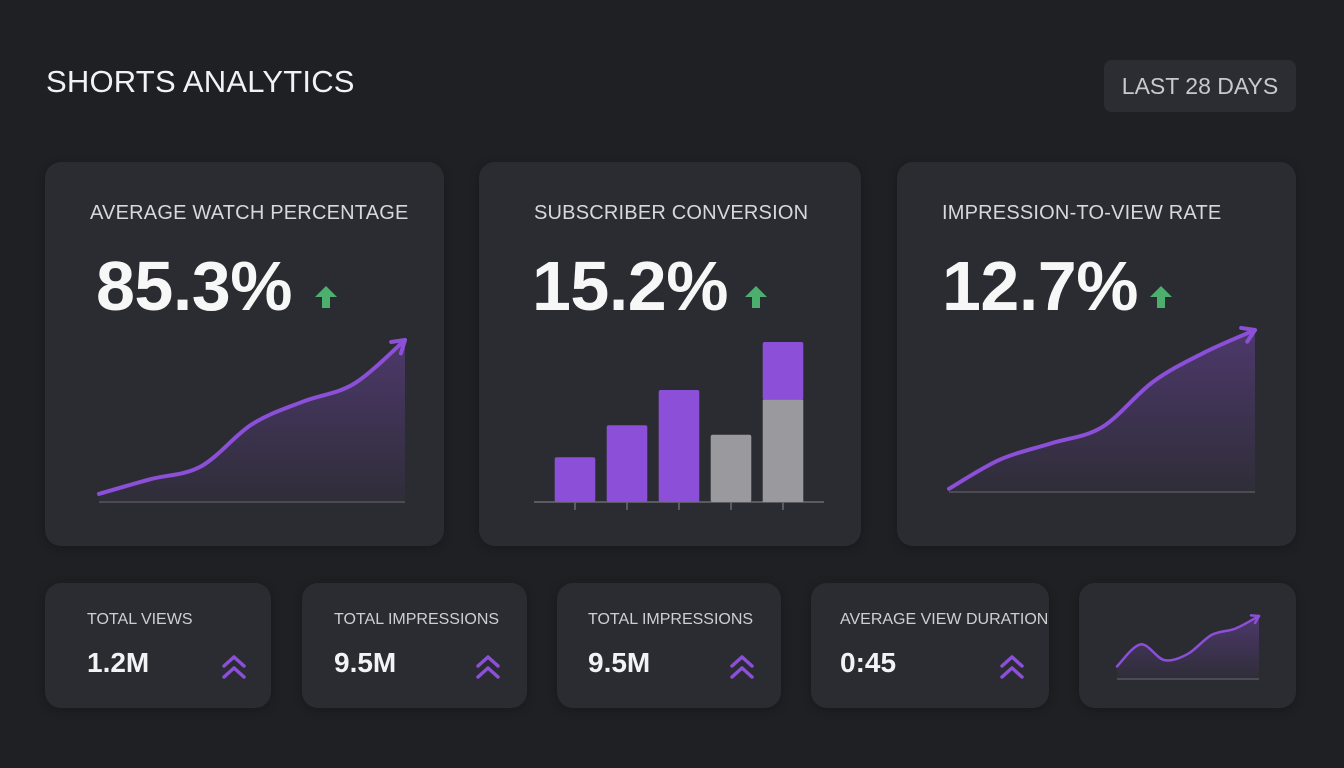 The height and width of the screenshot is (768, 1344). Describe the element at coordinates (1200, 86) in the screenshot. I see `date-range-button: LAST 28 DAYS` at that location.